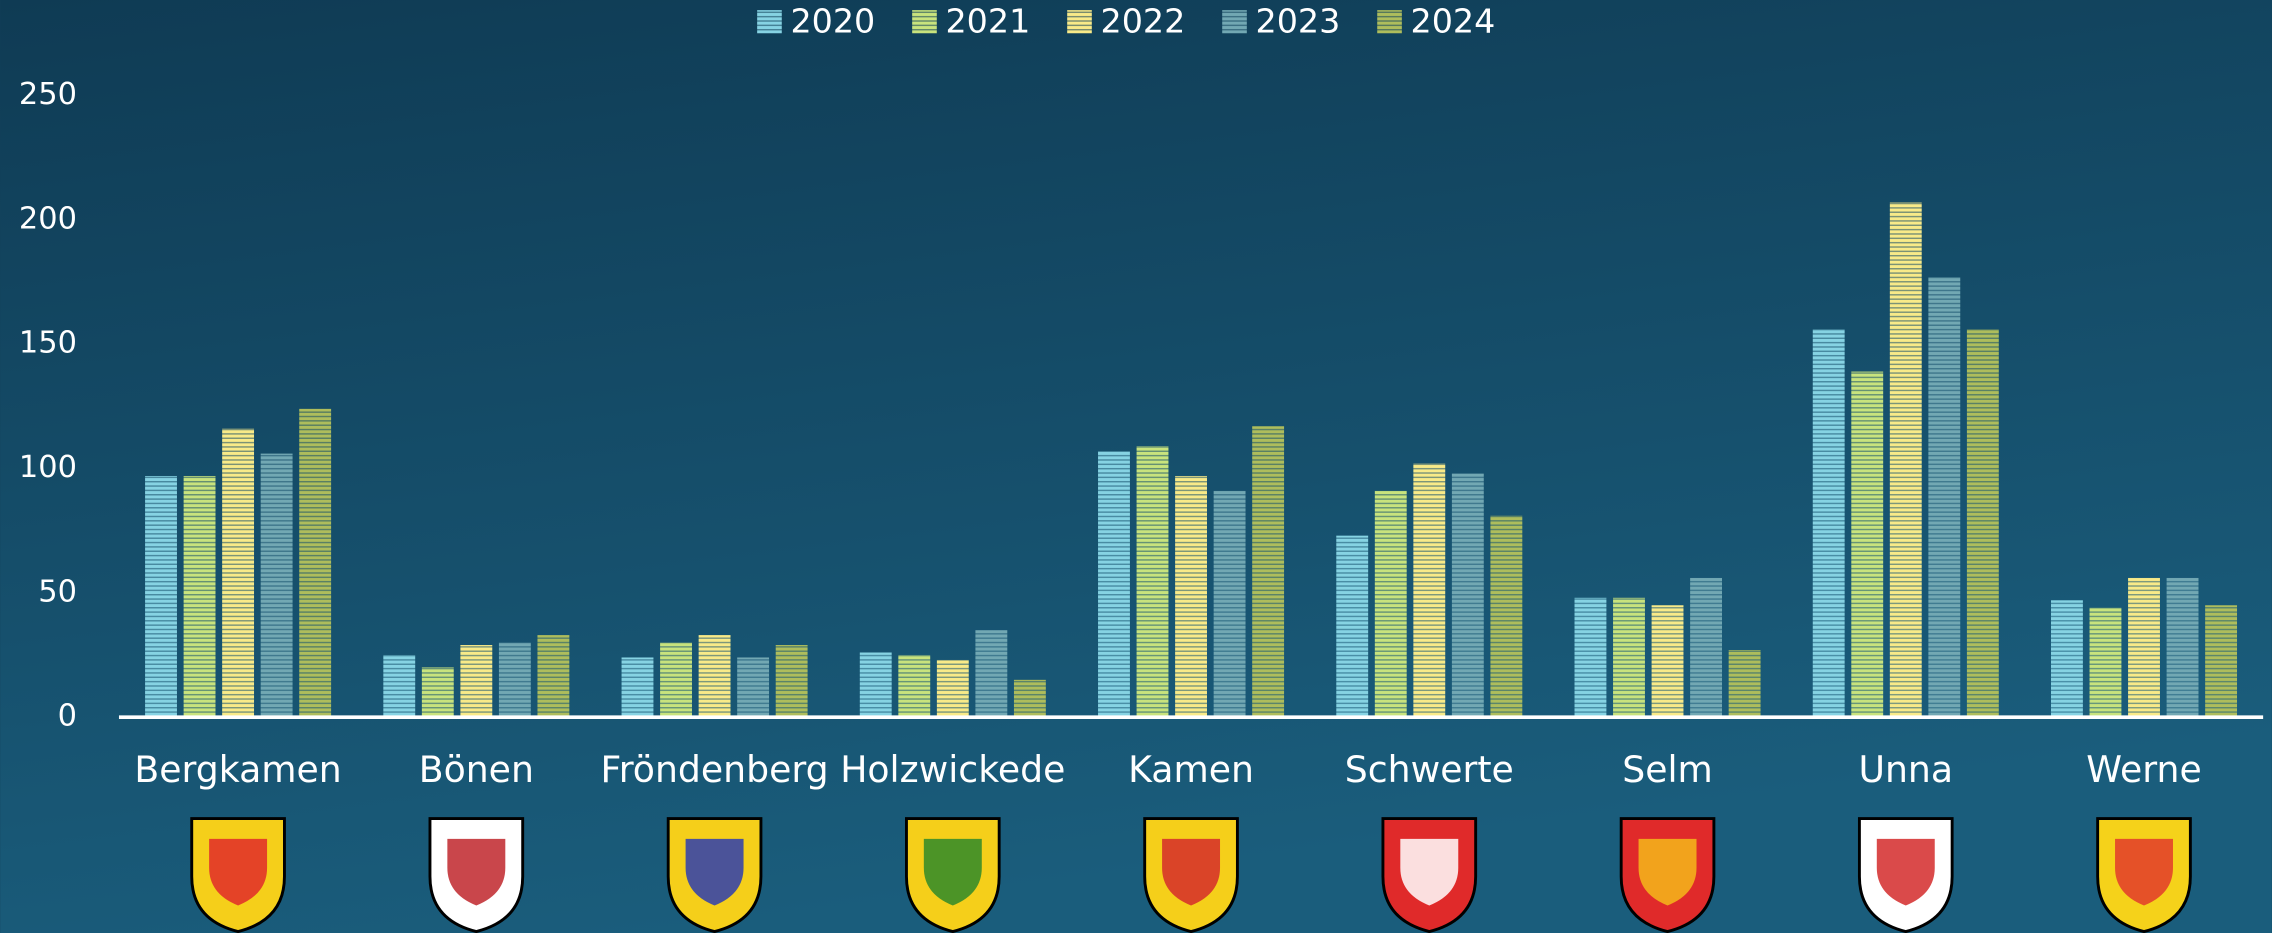 This screenshot has height=933, width=2272. What do you see at coordinates (48, 343) in the screenshot?
I see `y-tick-label: 150` at bounding box center [48, 343].